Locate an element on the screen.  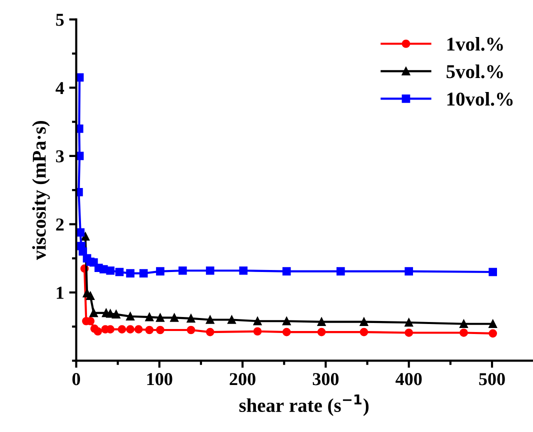
y-tick-label: 5 is located at coordinates (60, 20).